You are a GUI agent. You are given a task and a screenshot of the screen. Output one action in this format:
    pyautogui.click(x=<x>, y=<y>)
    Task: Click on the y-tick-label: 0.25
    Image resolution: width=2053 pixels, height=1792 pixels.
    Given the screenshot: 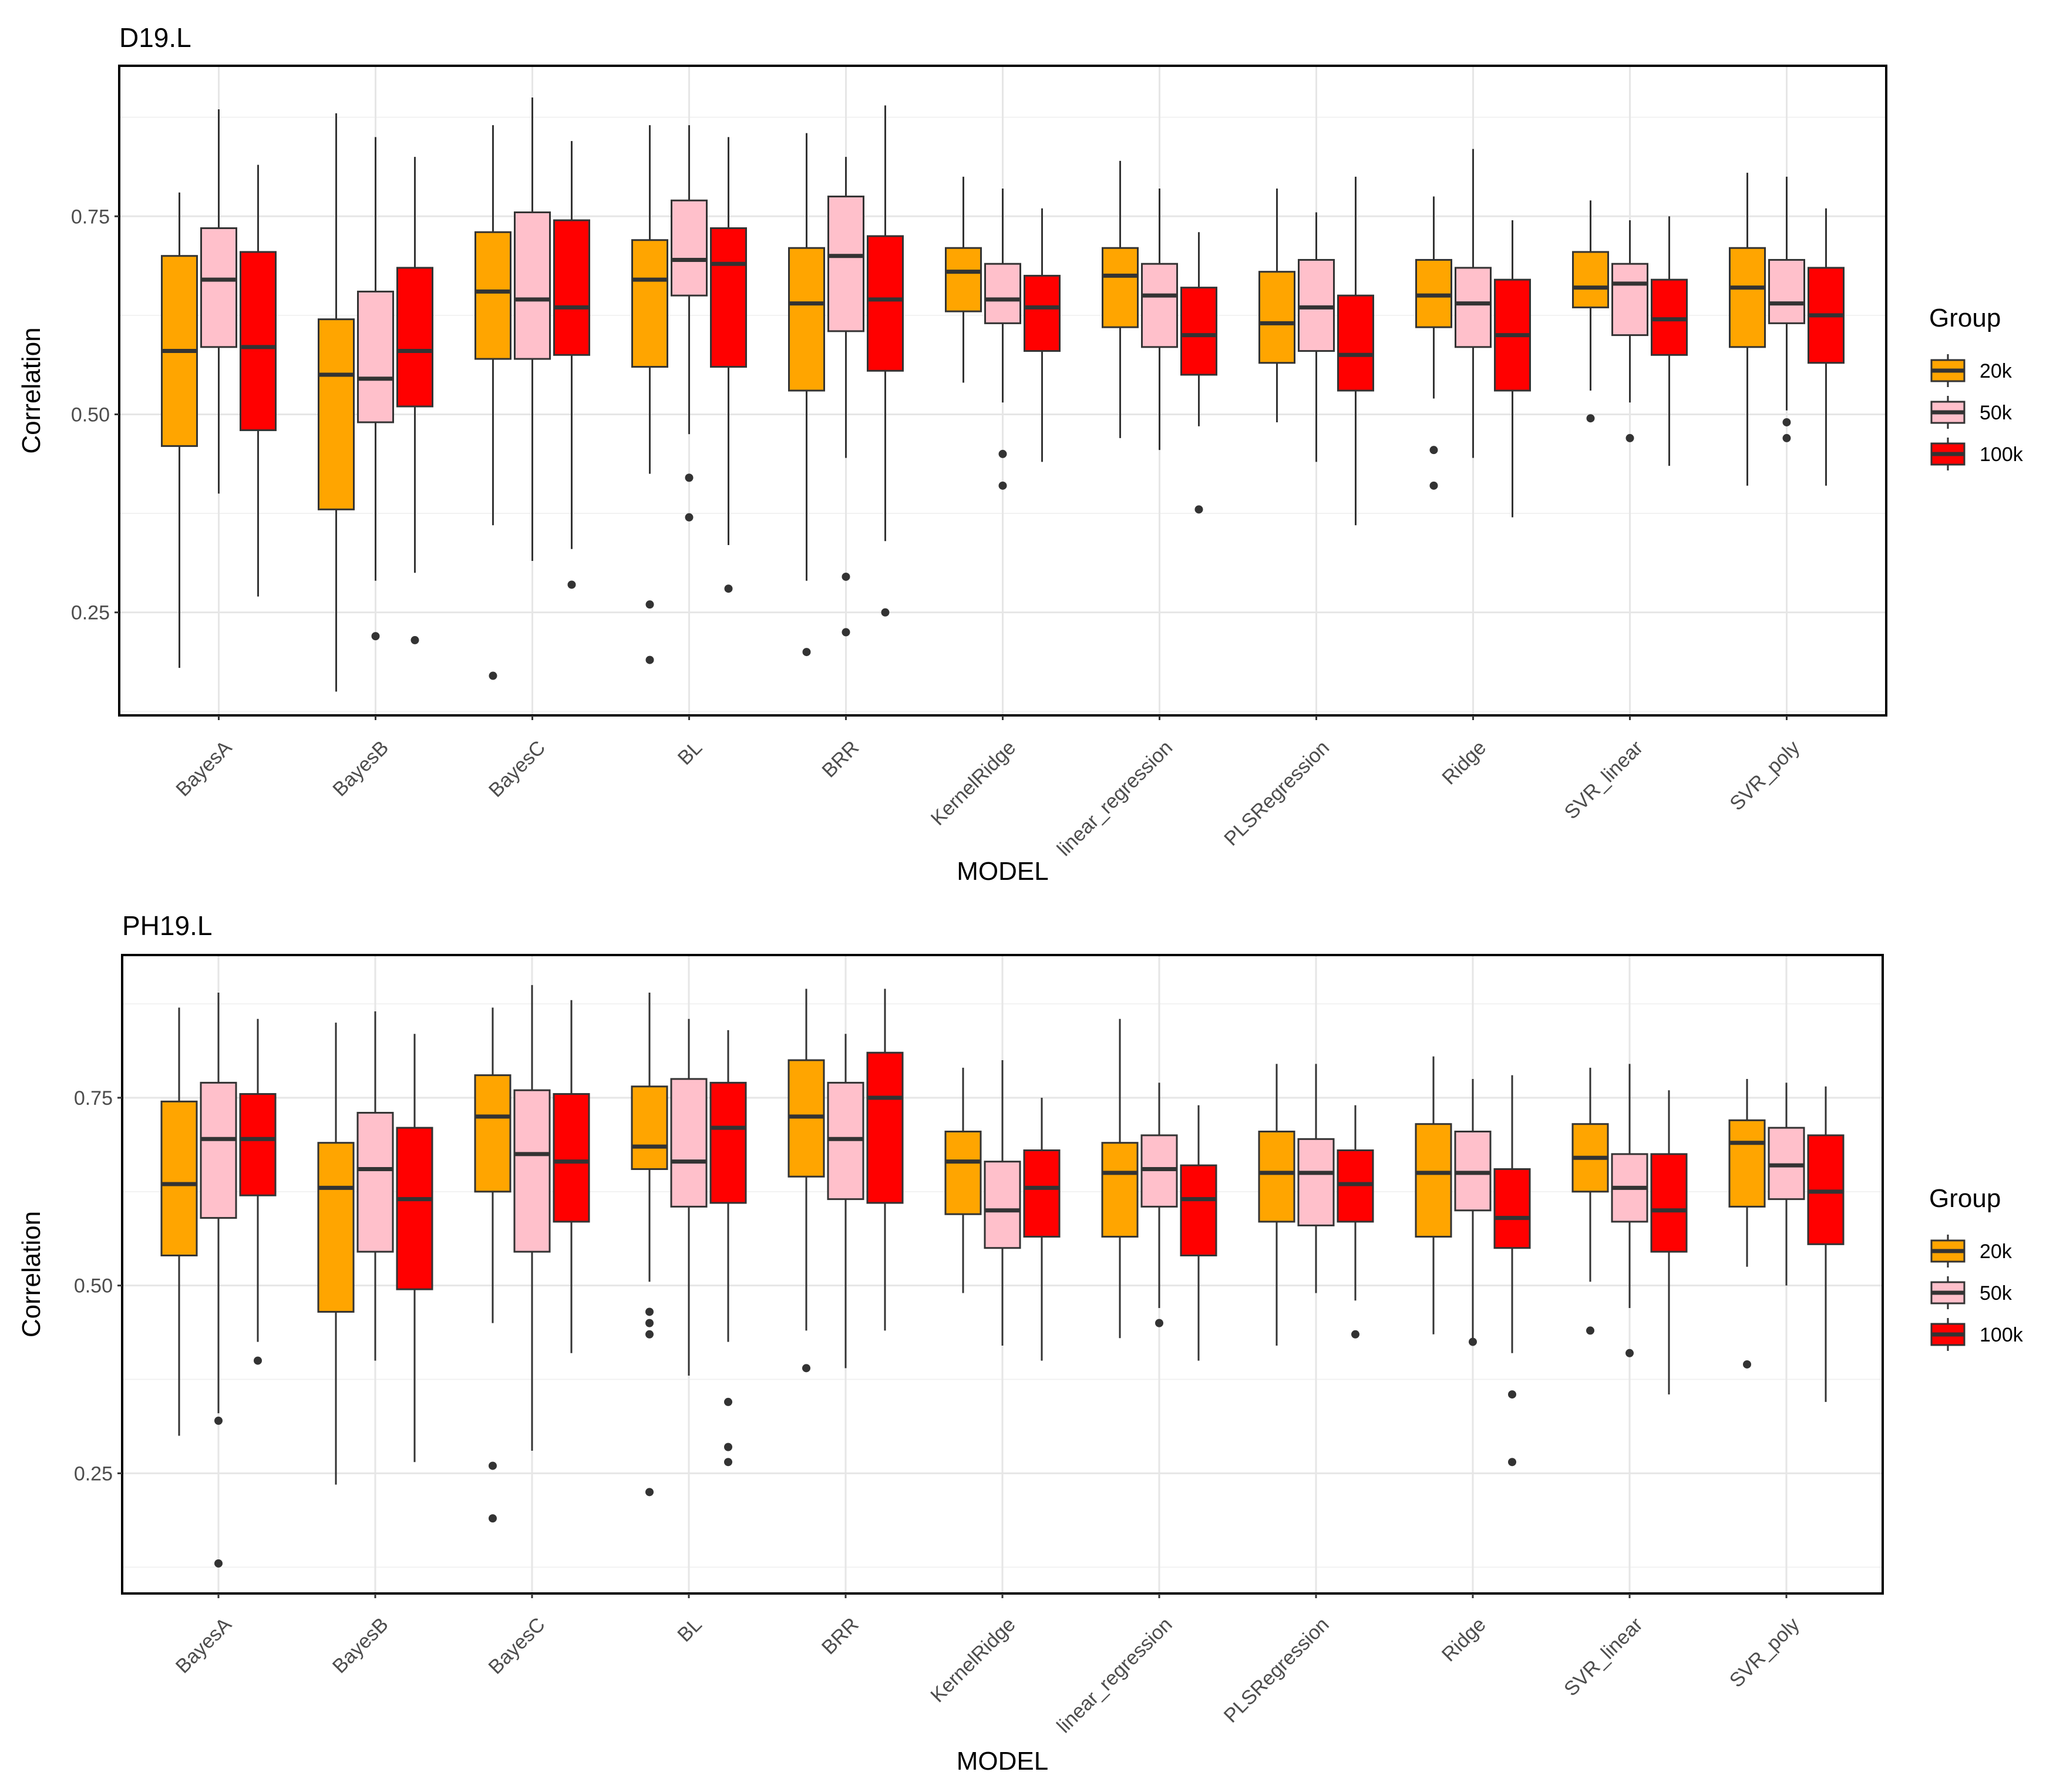 What is the action you would take?
    pyautogui.click(x=93, y=1473)
    